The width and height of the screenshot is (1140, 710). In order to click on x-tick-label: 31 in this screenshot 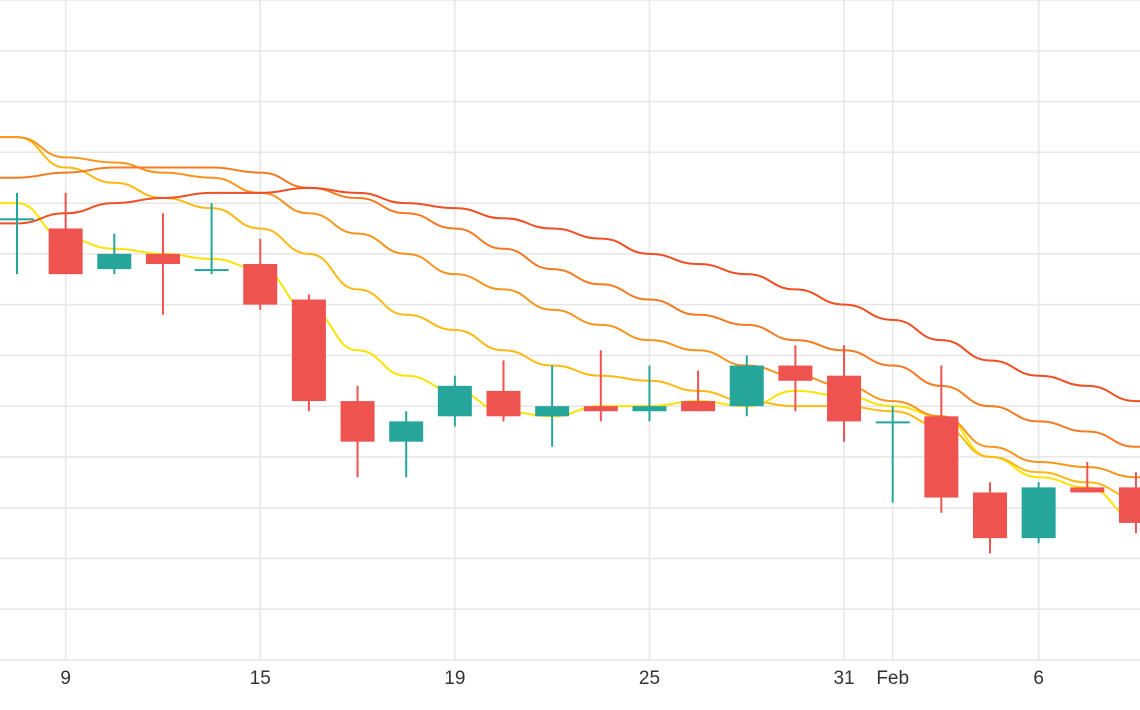, I will do `click(843, 678)`.